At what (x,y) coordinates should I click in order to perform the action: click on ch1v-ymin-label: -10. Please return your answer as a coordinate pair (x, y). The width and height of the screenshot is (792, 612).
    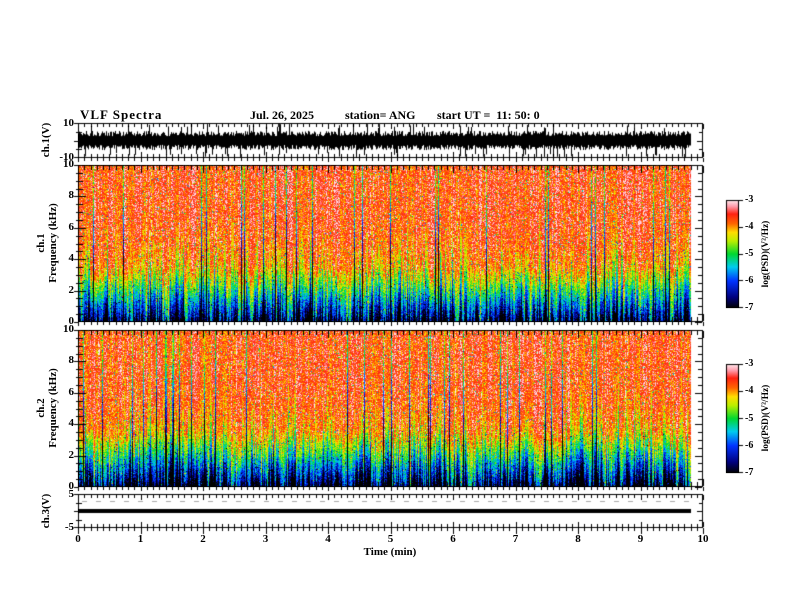
    Looking at the image, I should click on (66, 157).